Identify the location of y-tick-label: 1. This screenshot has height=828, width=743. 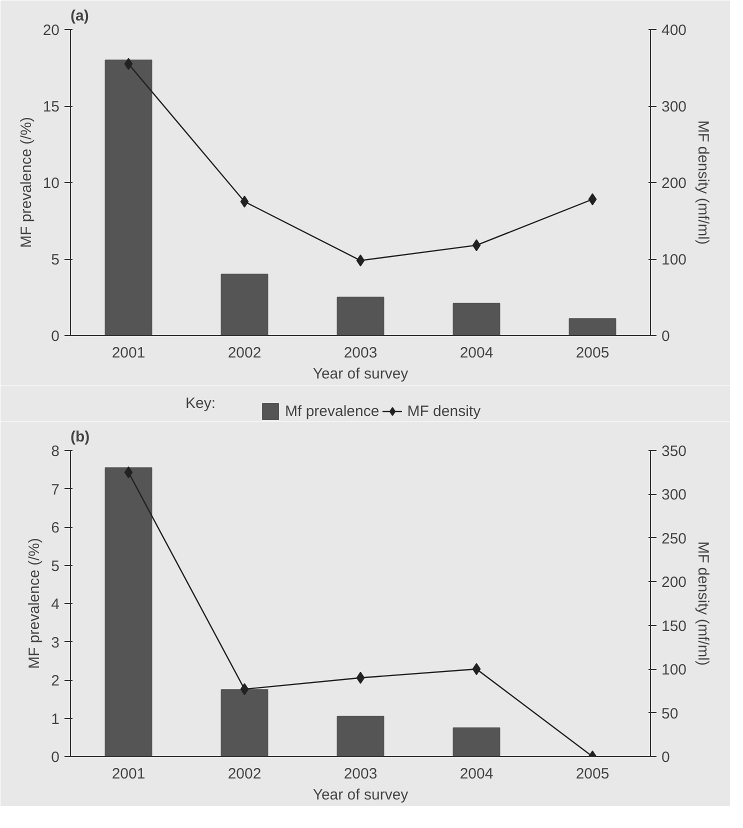
(55, 719).